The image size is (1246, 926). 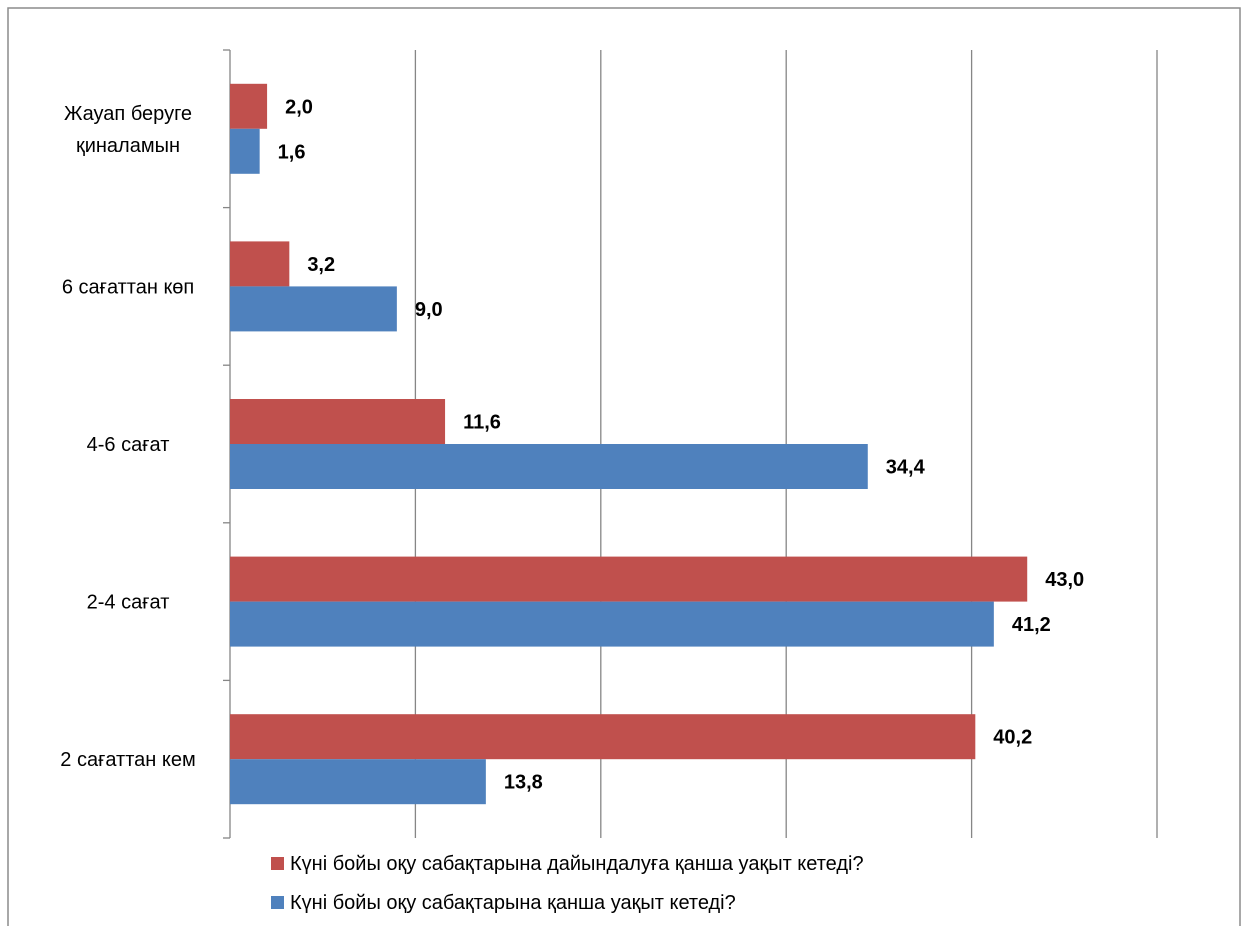 I want to click on data-label-series1-5: 40,2, so click(x=1012, y=738).